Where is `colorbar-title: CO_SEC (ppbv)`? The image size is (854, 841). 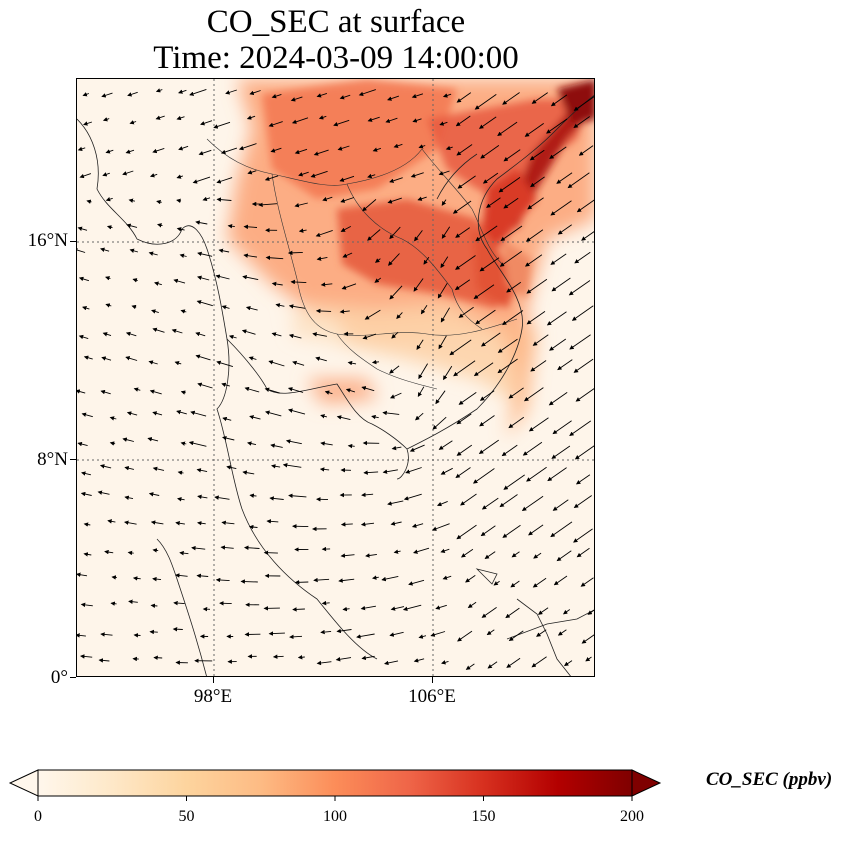 colorbar-title: CO_SEC (ppbv) is located at coordinates (769, 780).